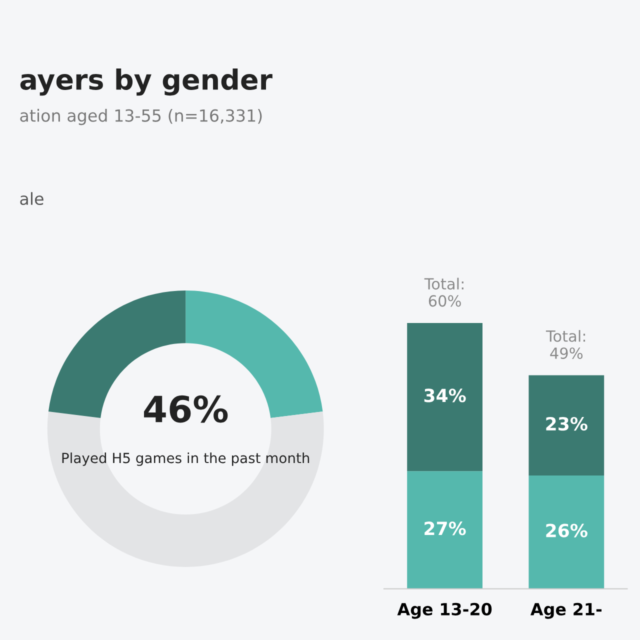 This screenshot has height=640, width=640. Describe the element at coordinates (32, 199) in the screenshot. I see `text: ale` at that location.